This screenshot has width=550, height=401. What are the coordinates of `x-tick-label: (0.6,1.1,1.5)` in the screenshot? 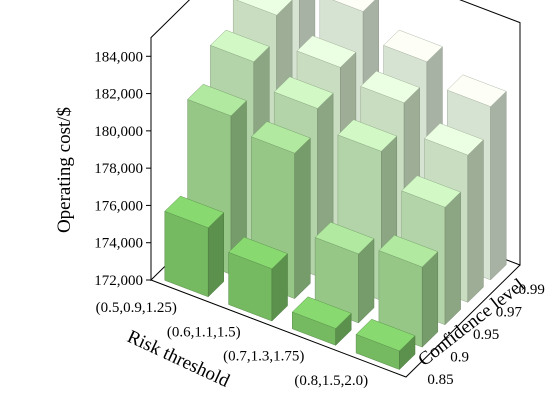 It's located at (204, 332).